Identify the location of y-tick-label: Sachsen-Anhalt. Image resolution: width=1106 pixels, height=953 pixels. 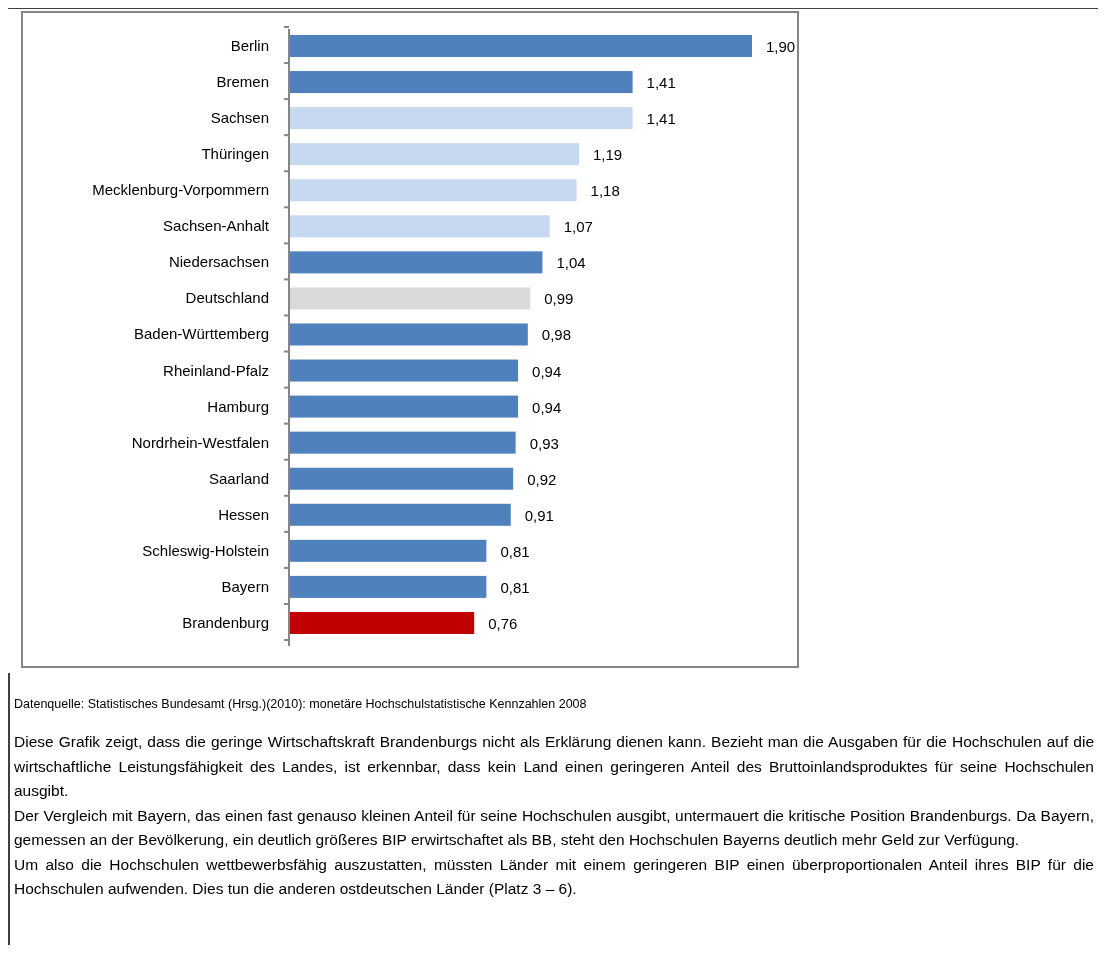
(216, 226).